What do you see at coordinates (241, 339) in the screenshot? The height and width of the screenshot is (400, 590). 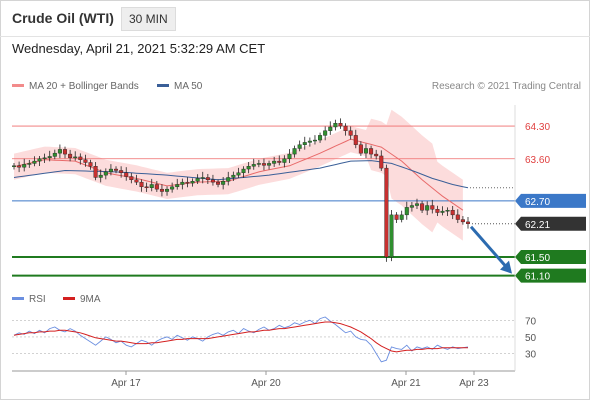 I see `rsi-line` at bounding box center [241, 339].